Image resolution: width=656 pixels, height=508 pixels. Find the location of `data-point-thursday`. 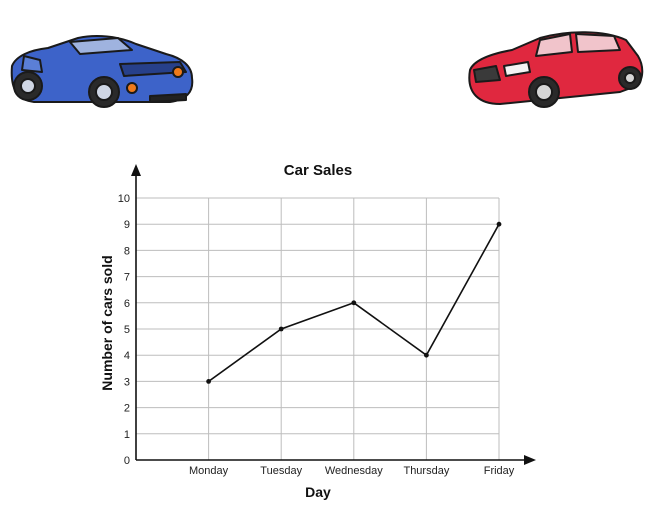

data-point-thursday is located at coordinates (426, 355).